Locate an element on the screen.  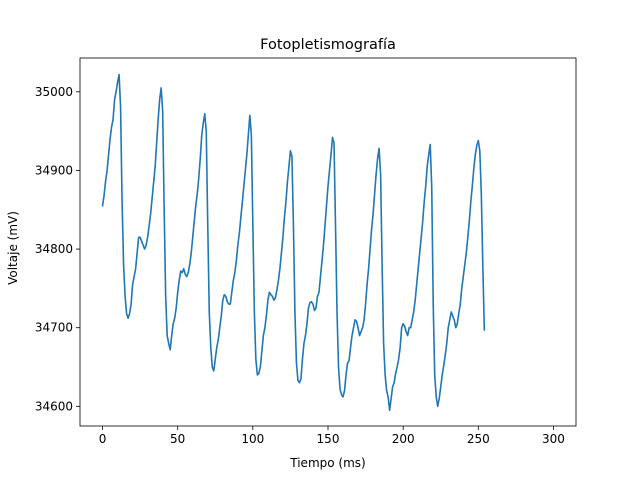
x-tick-label: 100 is located at coordinates (252, 439).